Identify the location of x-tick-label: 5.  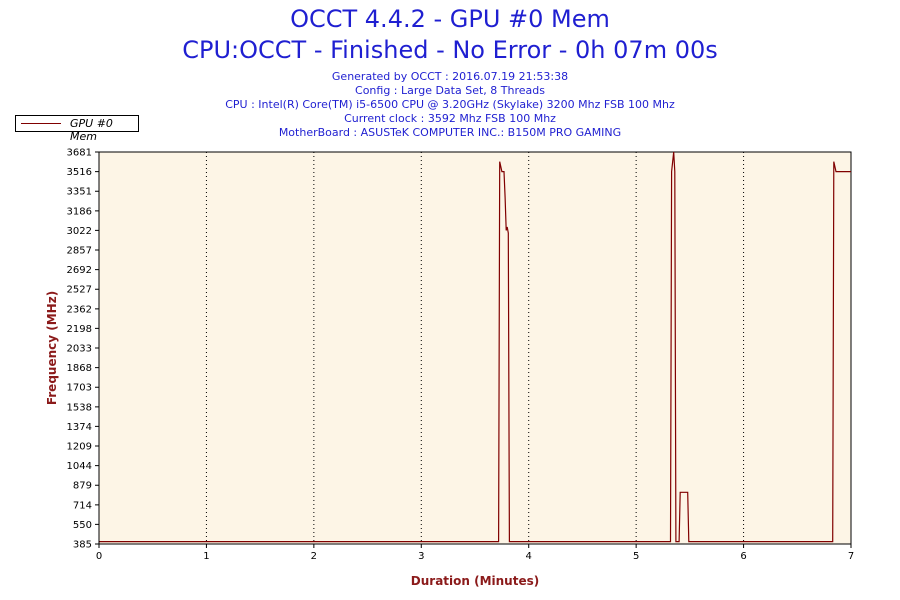
(636, 556).